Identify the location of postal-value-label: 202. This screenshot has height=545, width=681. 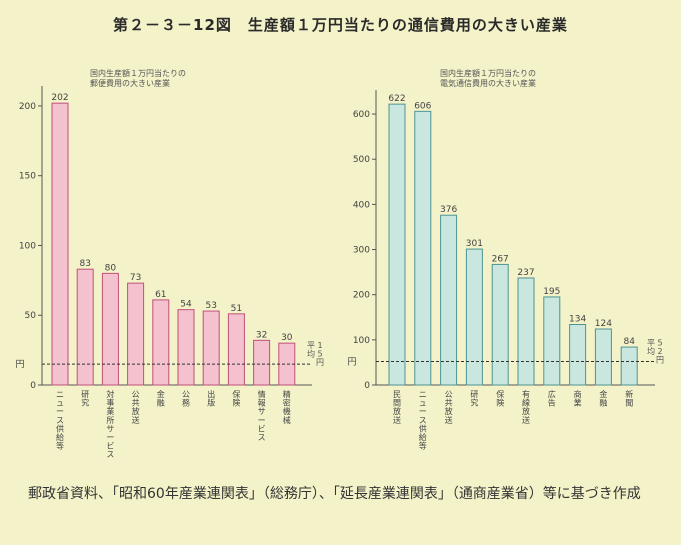
(59, 98).